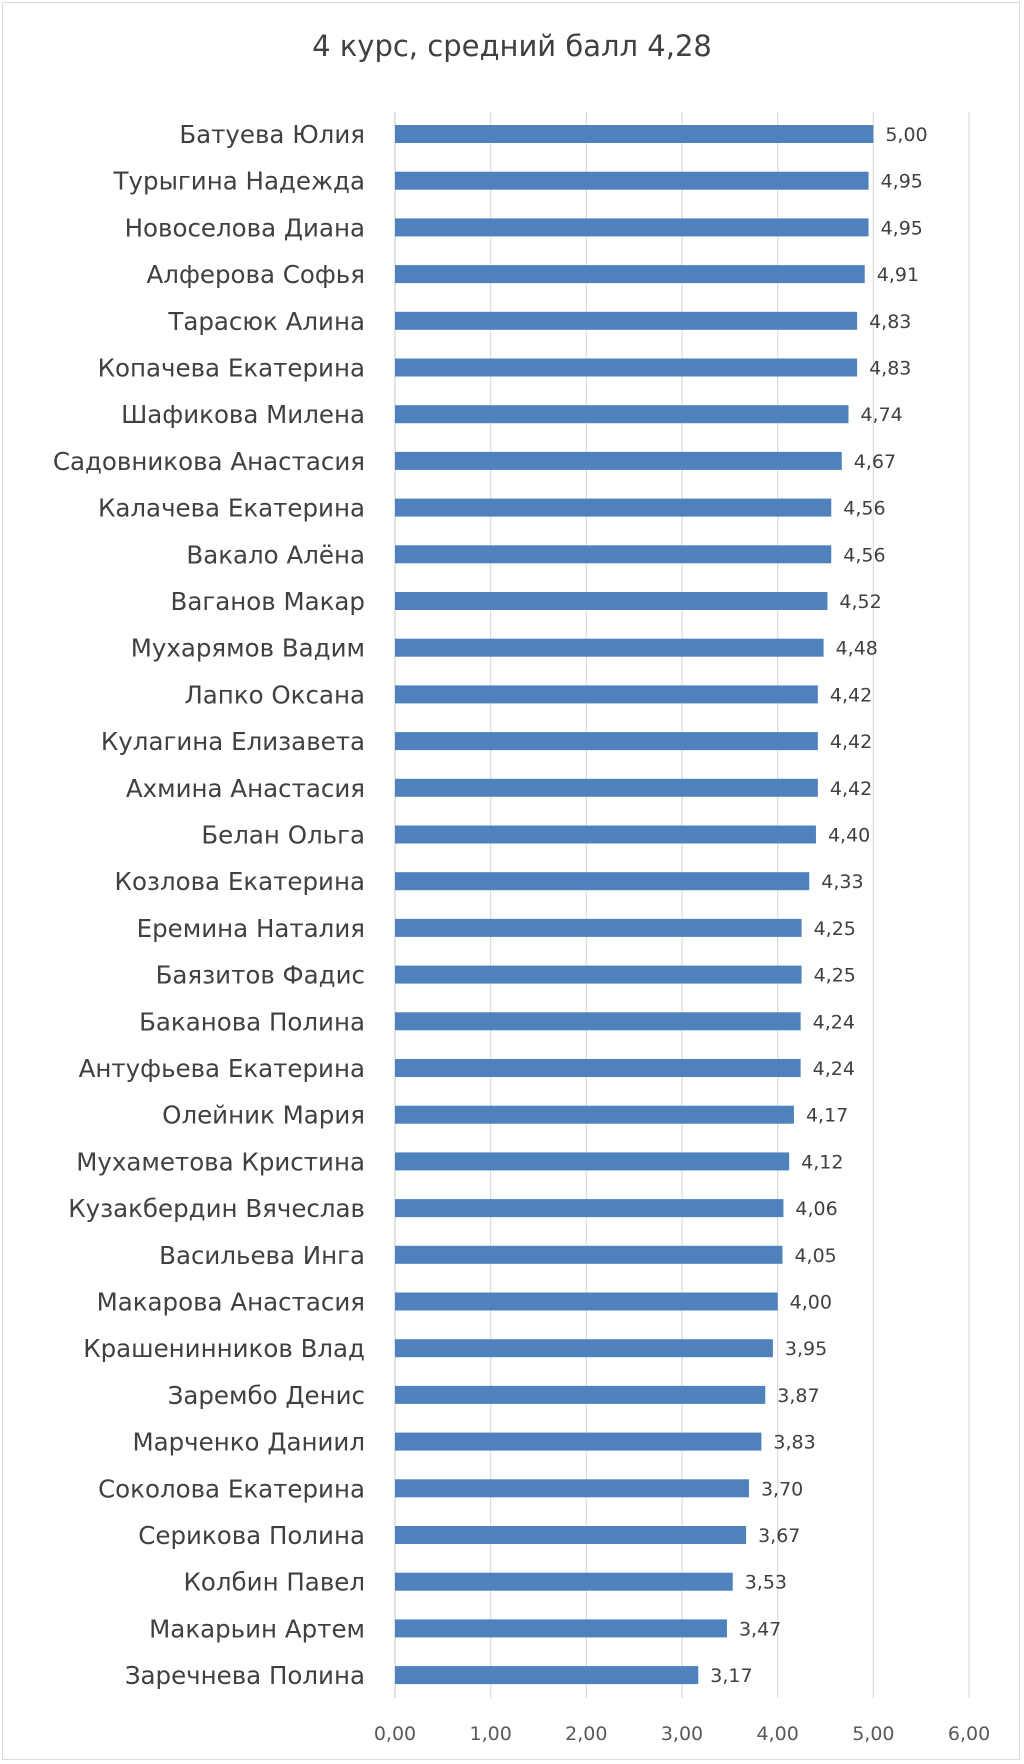 Image resolution: width=1024 pixels, height=1764 pixels. What do you see at coordinates (794, 1443) in the screenshot?
I see `data-label: 3,83` at bounding box center [794, 1443].